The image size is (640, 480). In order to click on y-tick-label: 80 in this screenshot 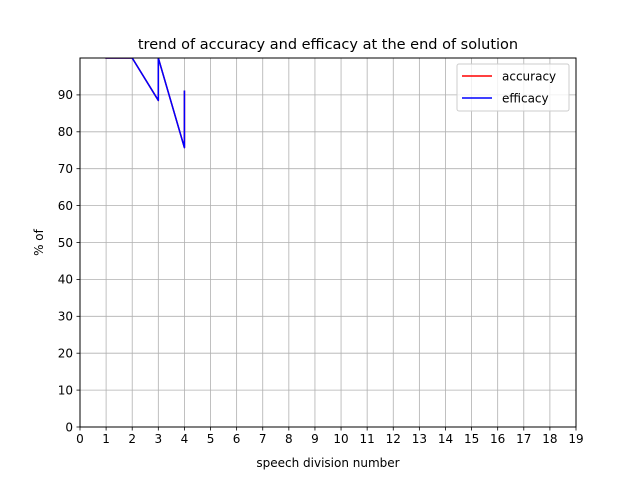, I will do `click(65, 132)`.